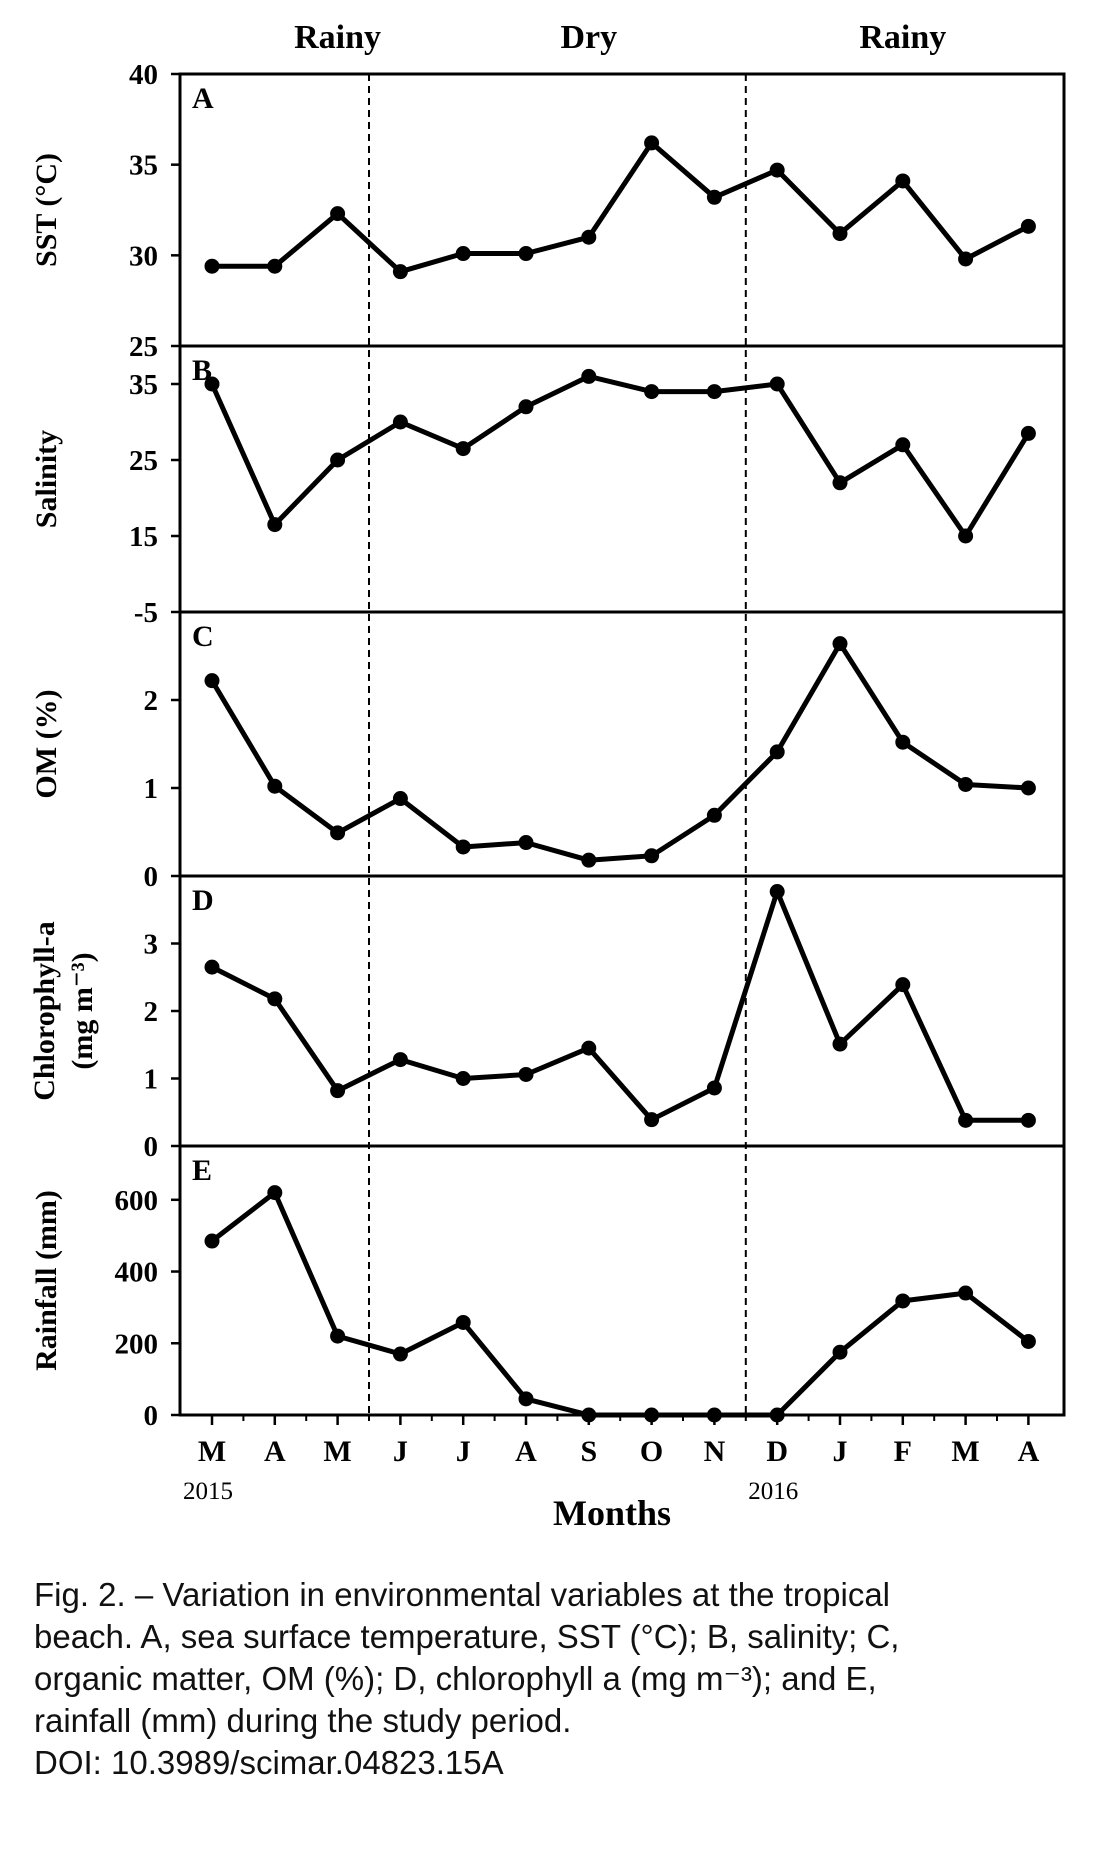 The height and width of the screenshot is (1861, 1102). I want to click on panel-letter: D, so click(203, 900).